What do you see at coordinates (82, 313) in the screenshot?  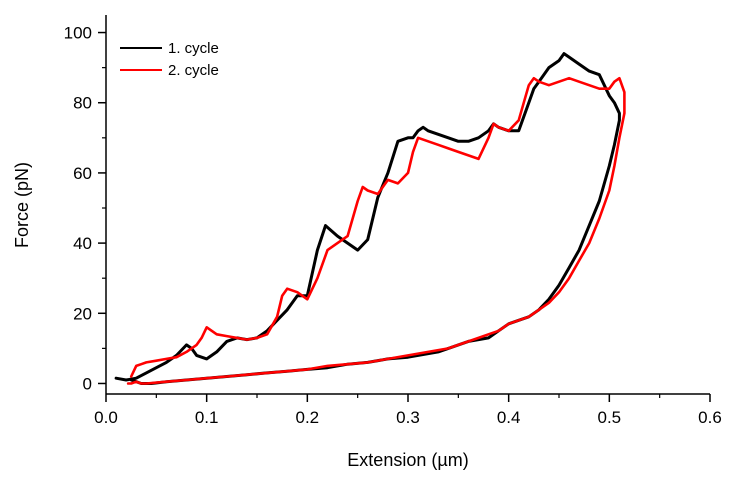 I see `y-tick-label: 20` at bounding box center [82, 313].